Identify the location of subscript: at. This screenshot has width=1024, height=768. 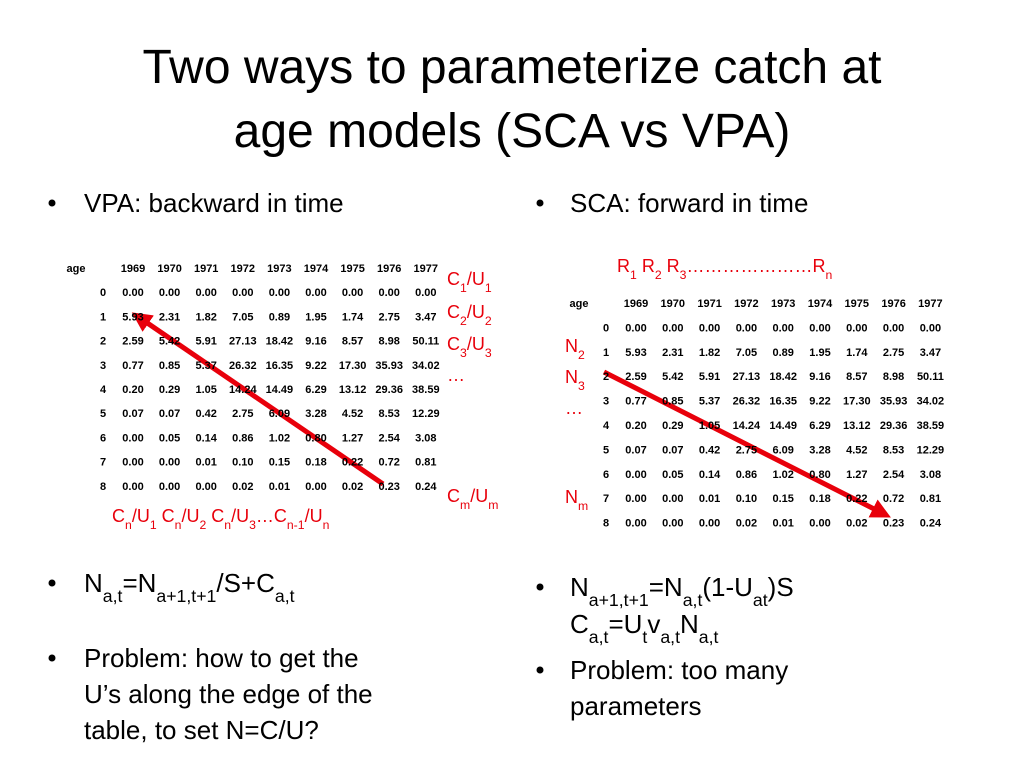
(760, 600).